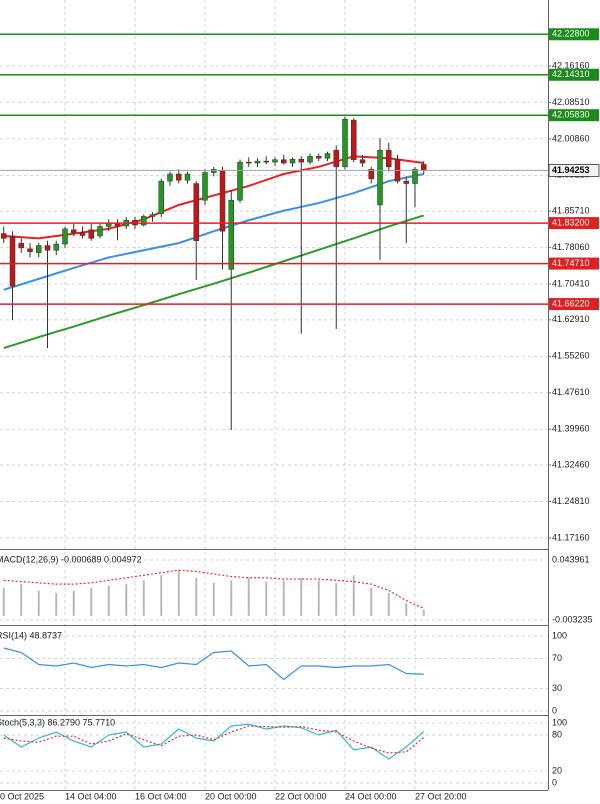 The width and height of the screenshot is (600, 804). What do you see at coordinates (557, 770) in the screenshot?
I see `y-tick-label: 20` at bounding box center [557, 770].